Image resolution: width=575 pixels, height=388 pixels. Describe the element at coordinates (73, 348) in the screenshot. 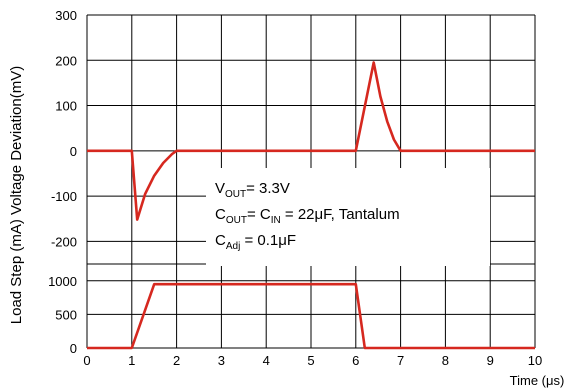

I see `y-tick-p1-0: 0` at that location.